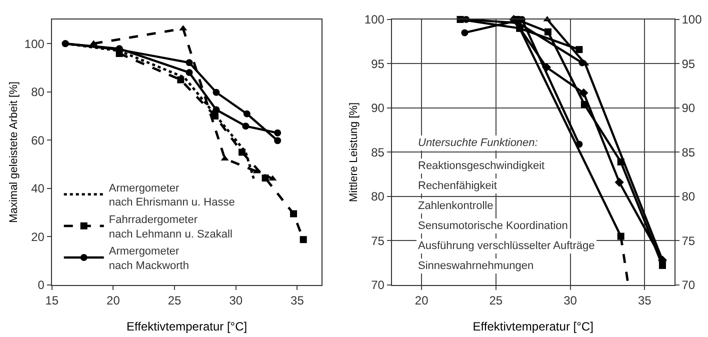 The height and width of the screenshot is (337, 708). Describe the element at coordinates (38, 237) in the screenshot. I see `y-tick-label: 20` at that location.